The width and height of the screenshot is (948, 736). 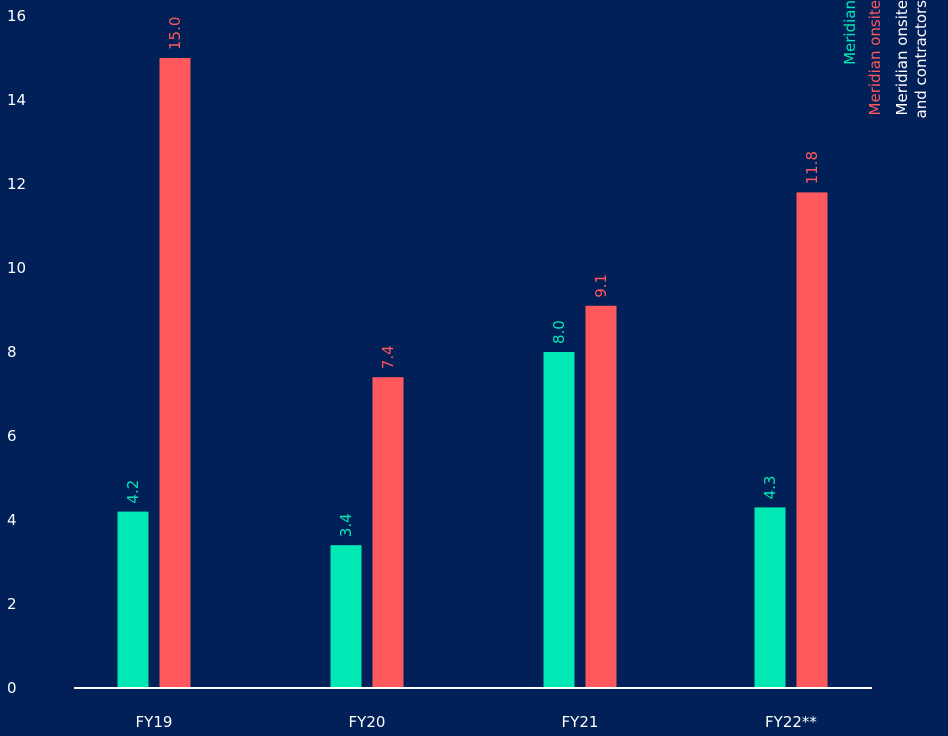 I want to click on y-axis-ticks: 0 2 4 6 8 10 12 14 16, so click(x=16, y=352).